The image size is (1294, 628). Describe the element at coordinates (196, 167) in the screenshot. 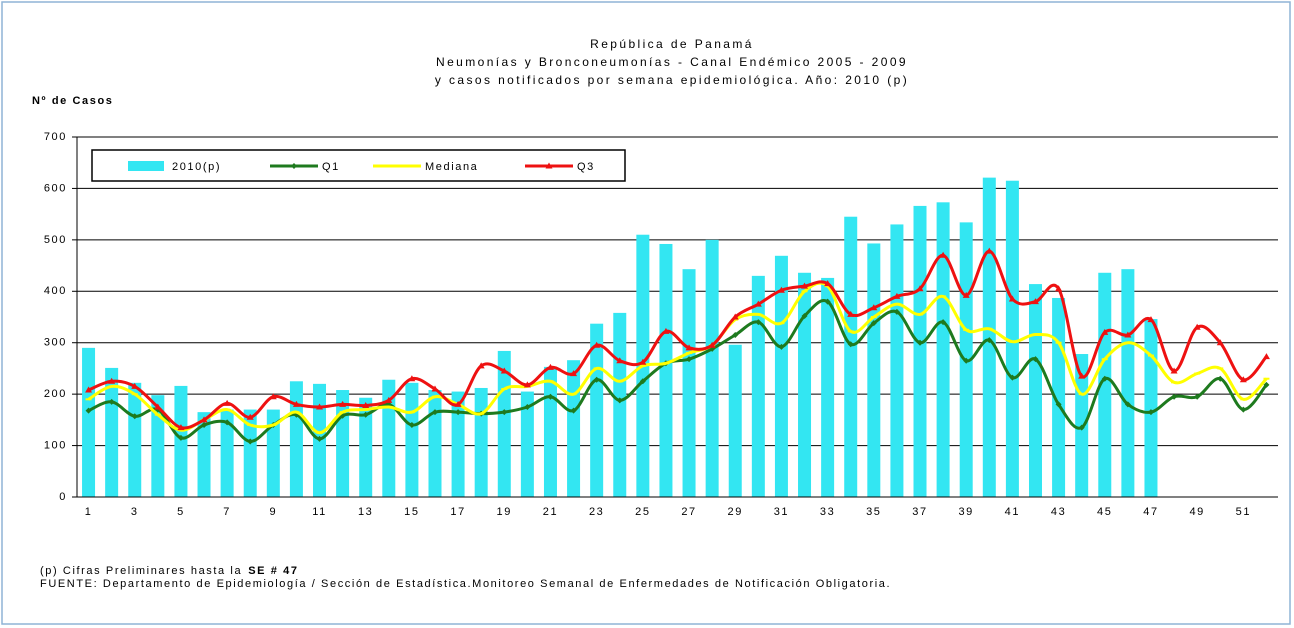

I see `legend-label: 2010(p)` at that location.